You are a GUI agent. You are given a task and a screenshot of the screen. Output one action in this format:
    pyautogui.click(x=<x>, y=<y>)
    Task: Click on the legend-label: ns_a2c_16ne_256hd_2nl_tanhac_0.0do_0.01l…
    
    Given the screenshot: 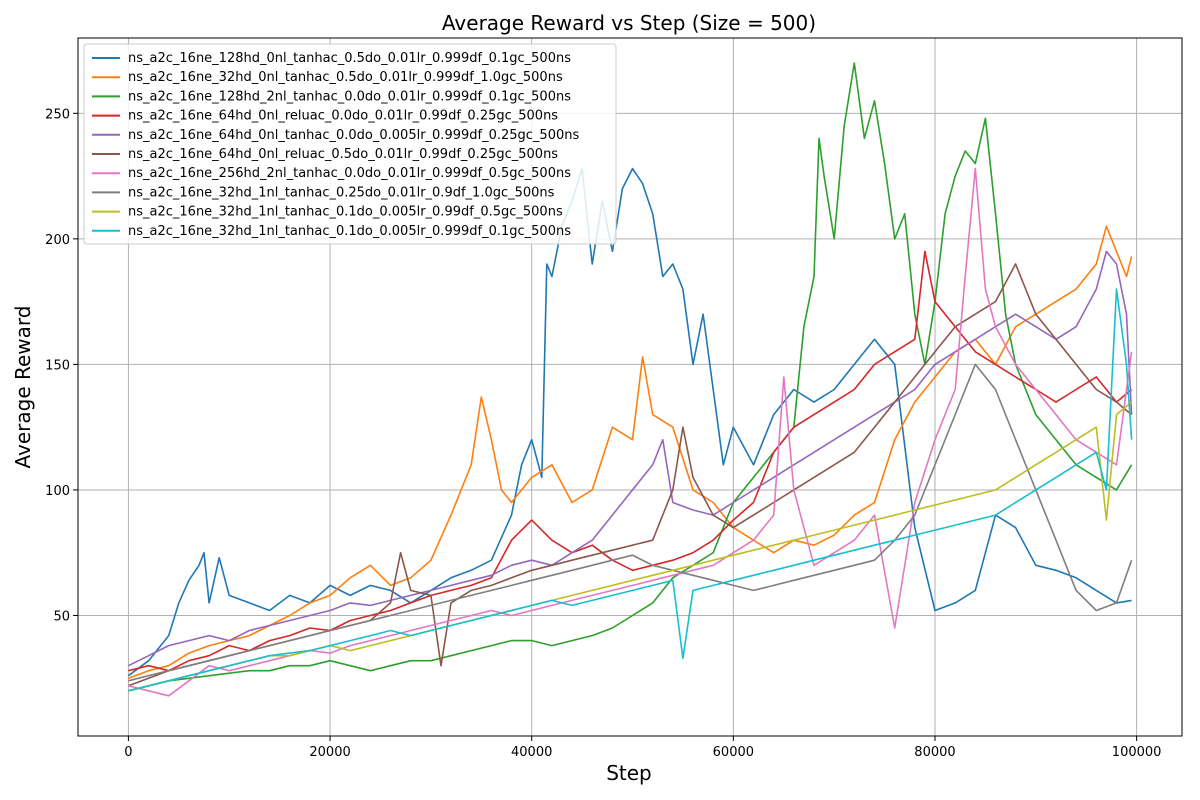 What is the action you would take?
    pyautogui.click(x=349, y=173)
    